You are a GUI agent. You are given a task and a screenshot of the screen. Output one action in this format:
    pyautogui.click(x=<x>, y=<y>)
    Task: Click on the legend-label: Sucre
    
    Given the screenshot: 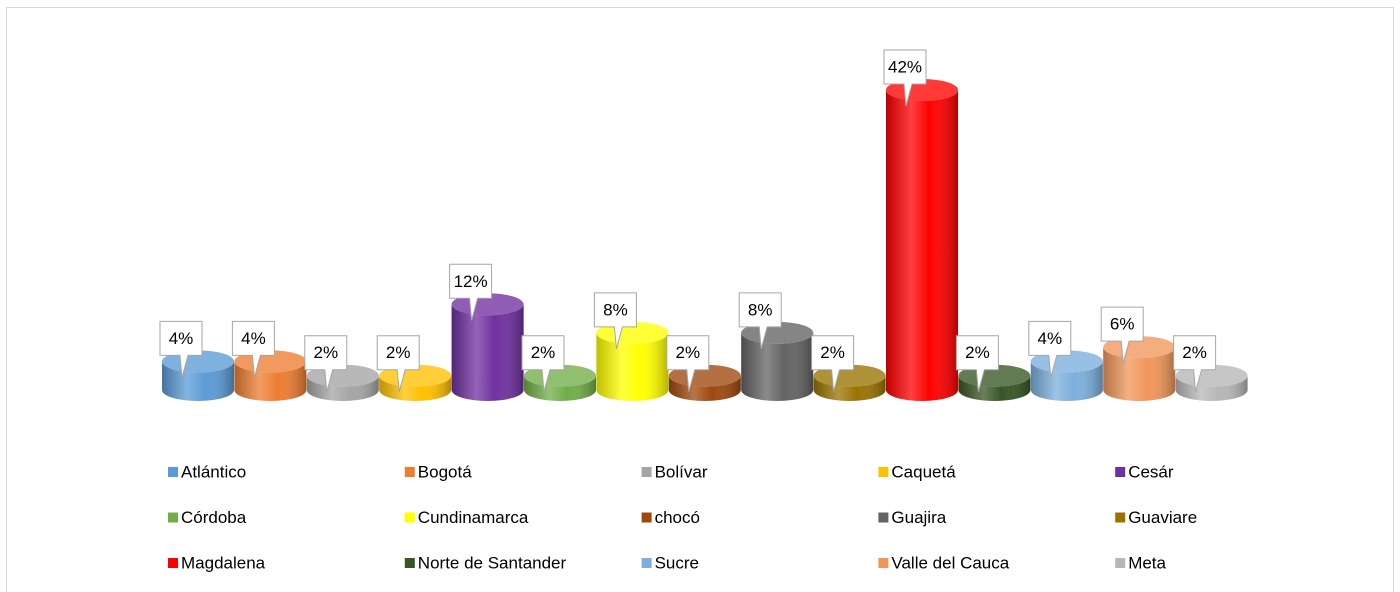 What is the action you would take?
    pyautogui.click(x=677, y=562)
    